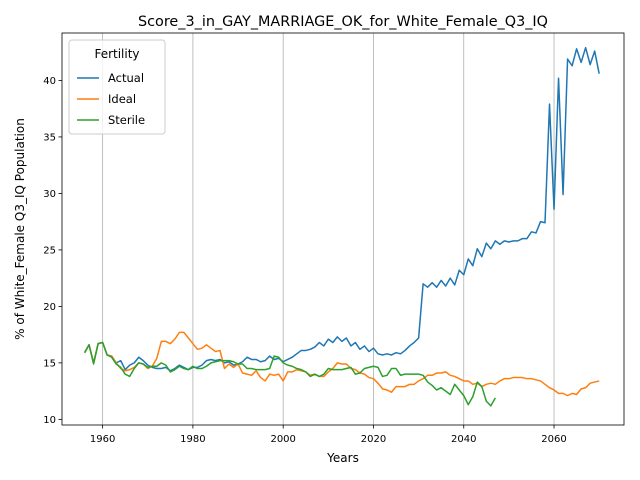 The width and height of the screenshot is (640, 480). What do you see at coordinates (20, 229) in the screenshot?
I see `y-axis-label: % of White_Female Q3_IQ Population` at bounding box center [20, 229].